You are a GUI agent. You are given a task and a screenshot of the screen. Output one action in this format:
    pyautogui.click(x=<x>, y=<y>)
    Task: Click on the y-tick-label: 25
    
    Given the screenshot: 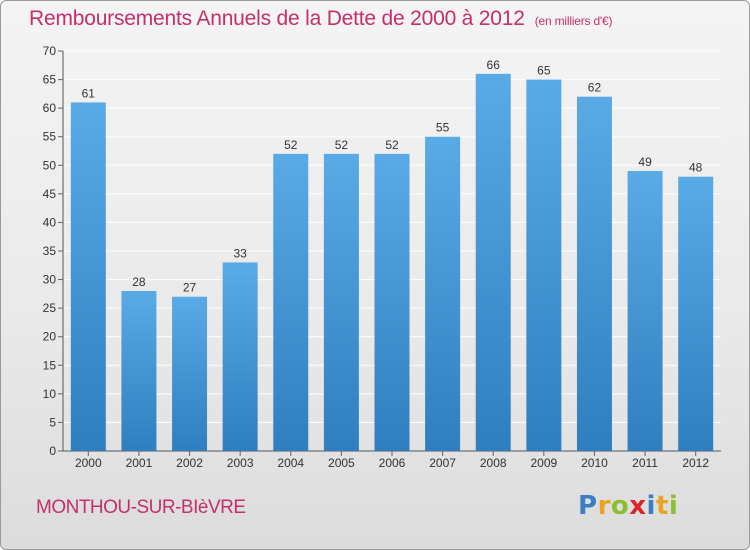 What is the action you would take?
    pyautogui.click(x=50, y=308)
    